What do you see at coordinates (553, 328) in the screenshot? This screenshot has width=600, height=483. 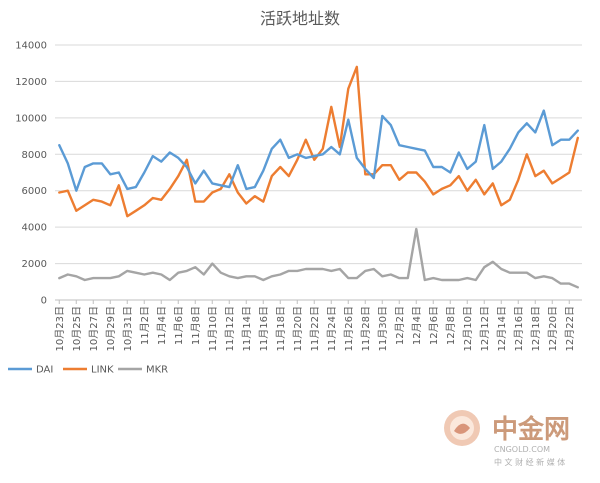 I see `x-tick-label: 12月20日` at bounding box center [553, 328].